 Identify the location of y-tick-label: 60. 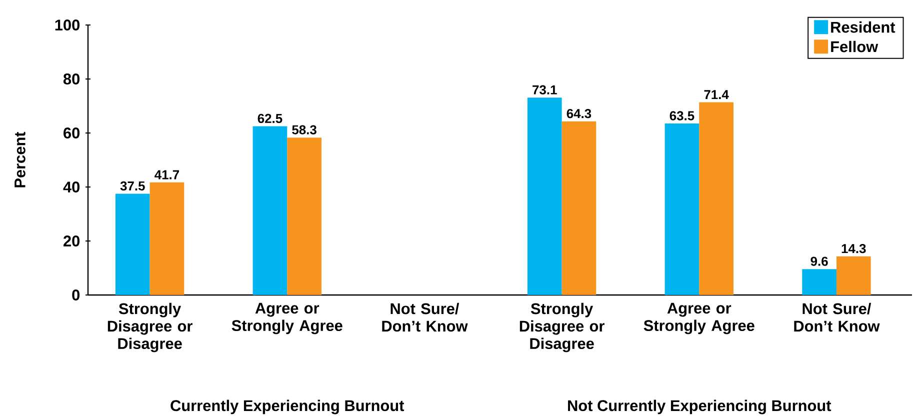
(72, 133).